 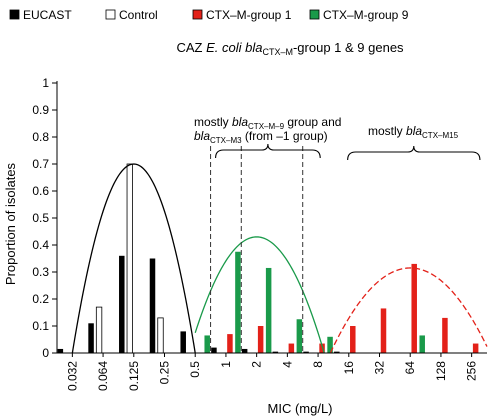 I want to click on legend-label: EUCAST, so click(x=47, y=15).